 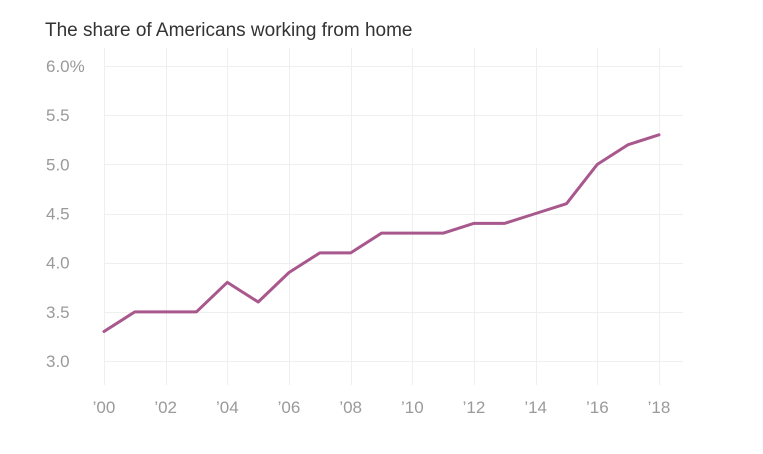 I want to click on y-tick-label: 4.0, so click(x=58, y=263).